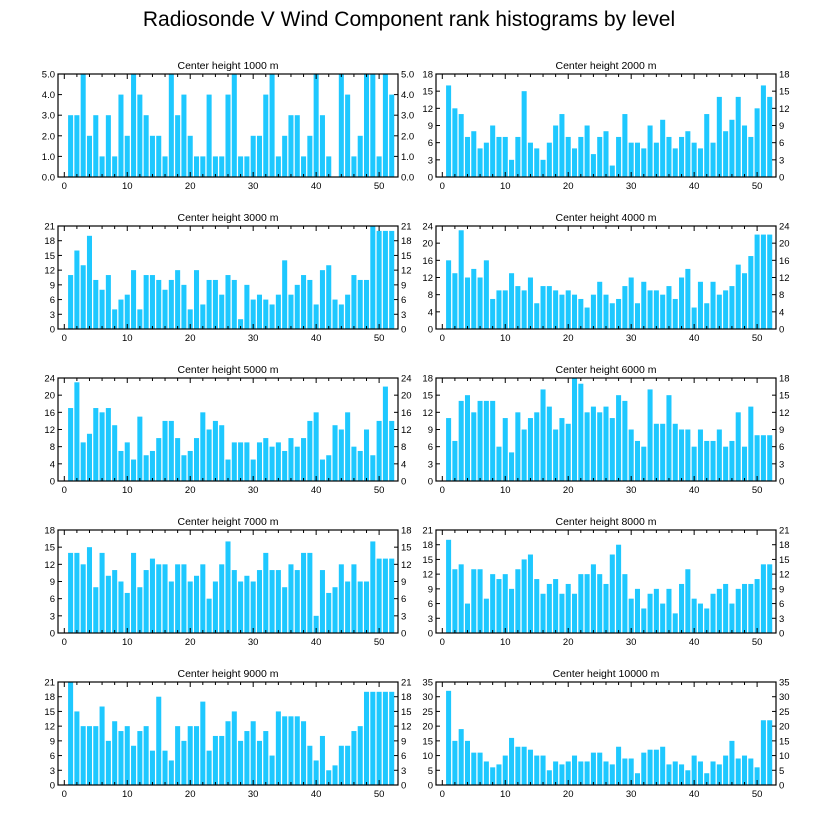  Describe the element at coordinates (406, 227) in the screenshot. I see `panel-3-ytick-label-right: 21` at that location.